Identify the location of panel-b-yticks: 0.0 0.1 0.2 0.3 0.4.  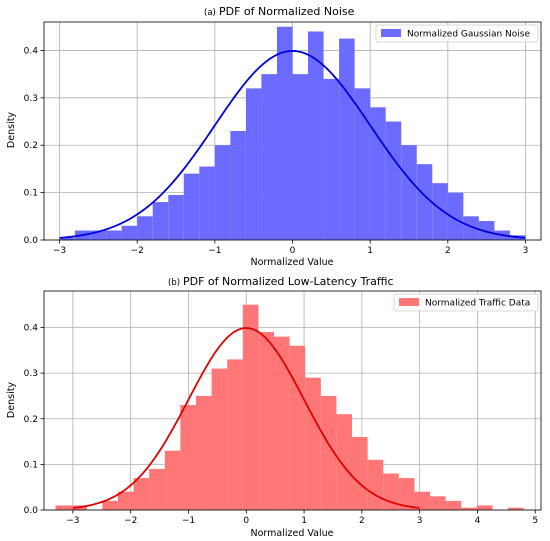
(34, 420).